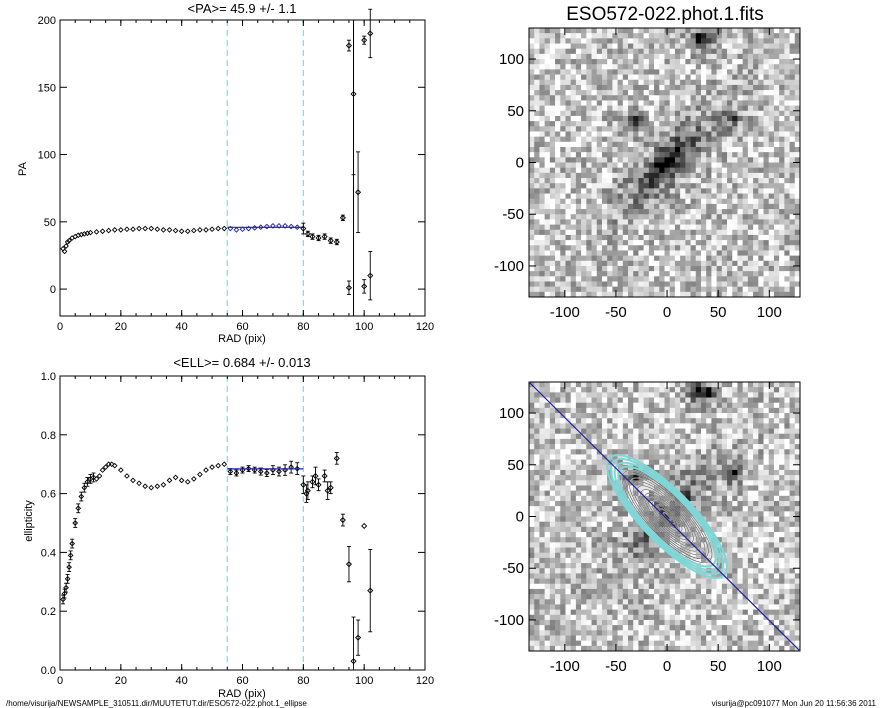 This screenshot has height=708, width=885. I want to click on ell-xtick-label: 120, so click(425, 681).